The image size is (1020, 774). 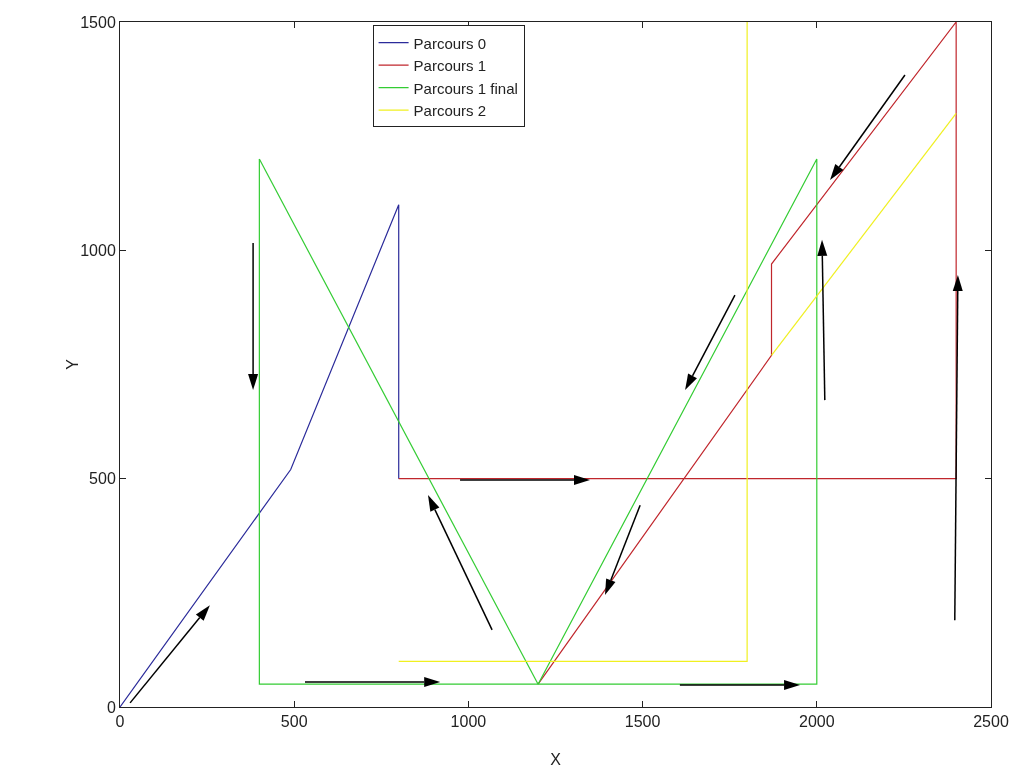 What do you see at coordinates (556, 759) in the screenshot?
I see `x-axis-title: X` at bounding box center [556, 759].